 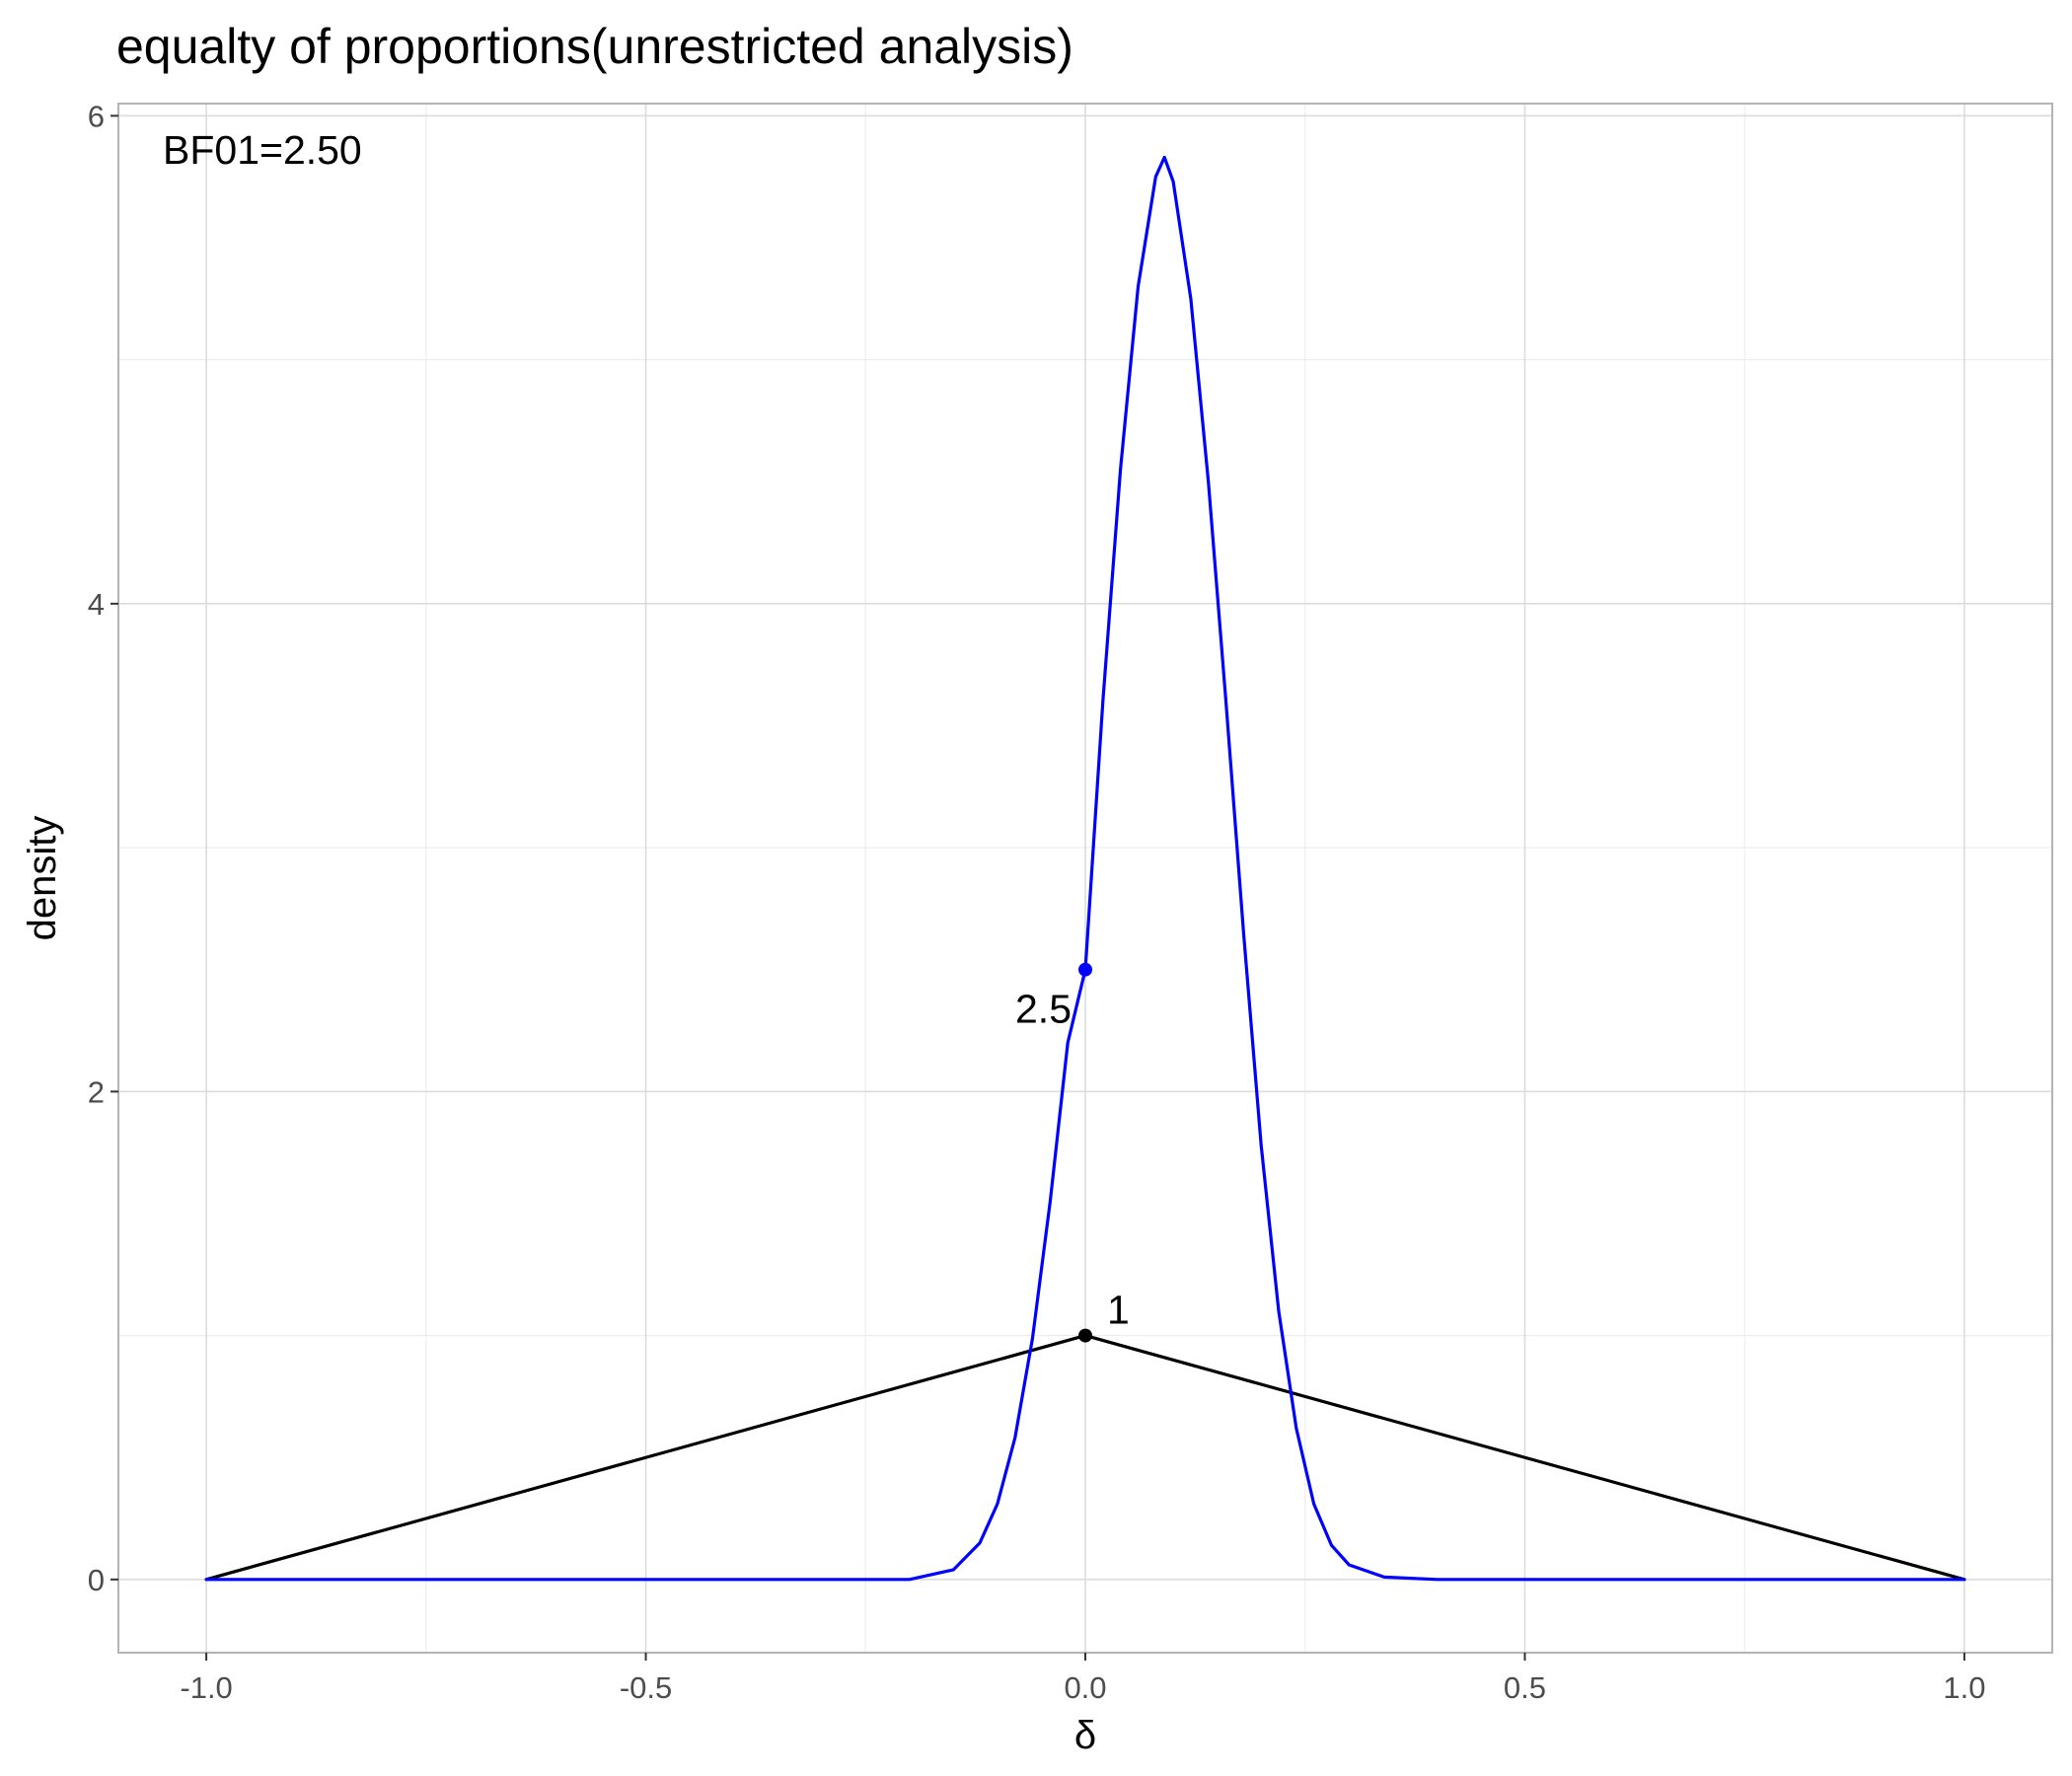 I want to click on bayes-factor-annotation: BF01=2.50, so click(x=262, y=150).